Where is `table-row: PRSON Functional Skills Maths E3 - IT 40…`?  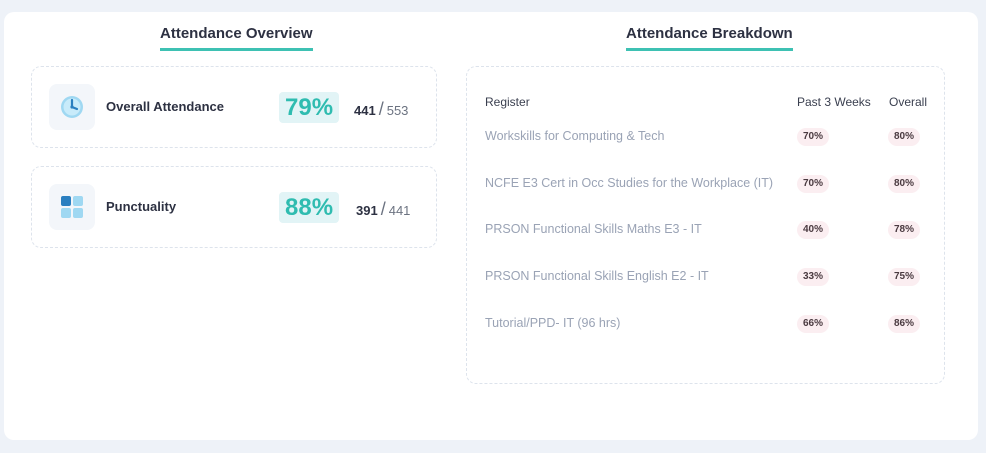
table-row: PRSON Functional Skills Maths E3 - IT 40… is located at coordinates (705, 231).